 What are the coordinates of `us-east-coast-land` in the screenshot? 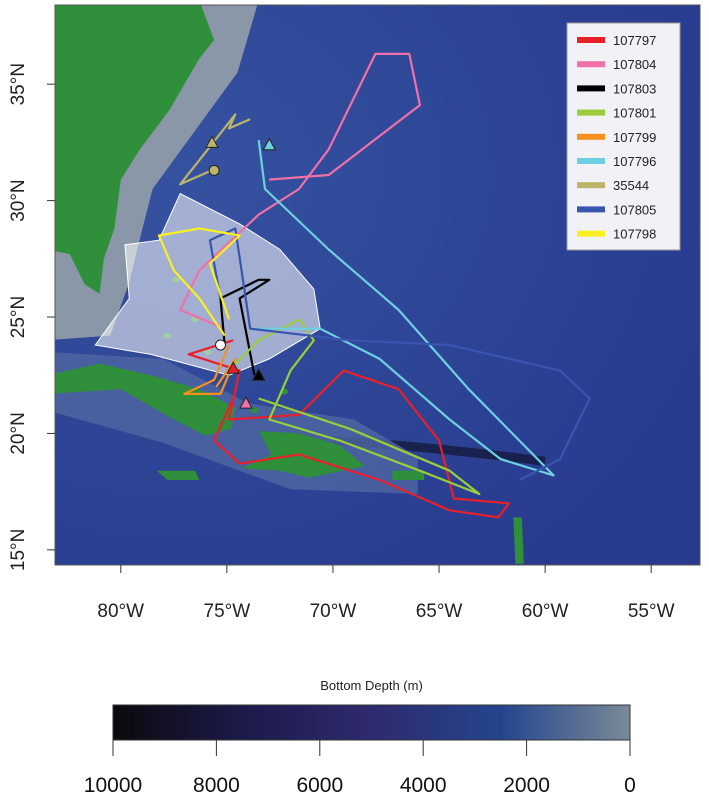 It's located at (135, 149).